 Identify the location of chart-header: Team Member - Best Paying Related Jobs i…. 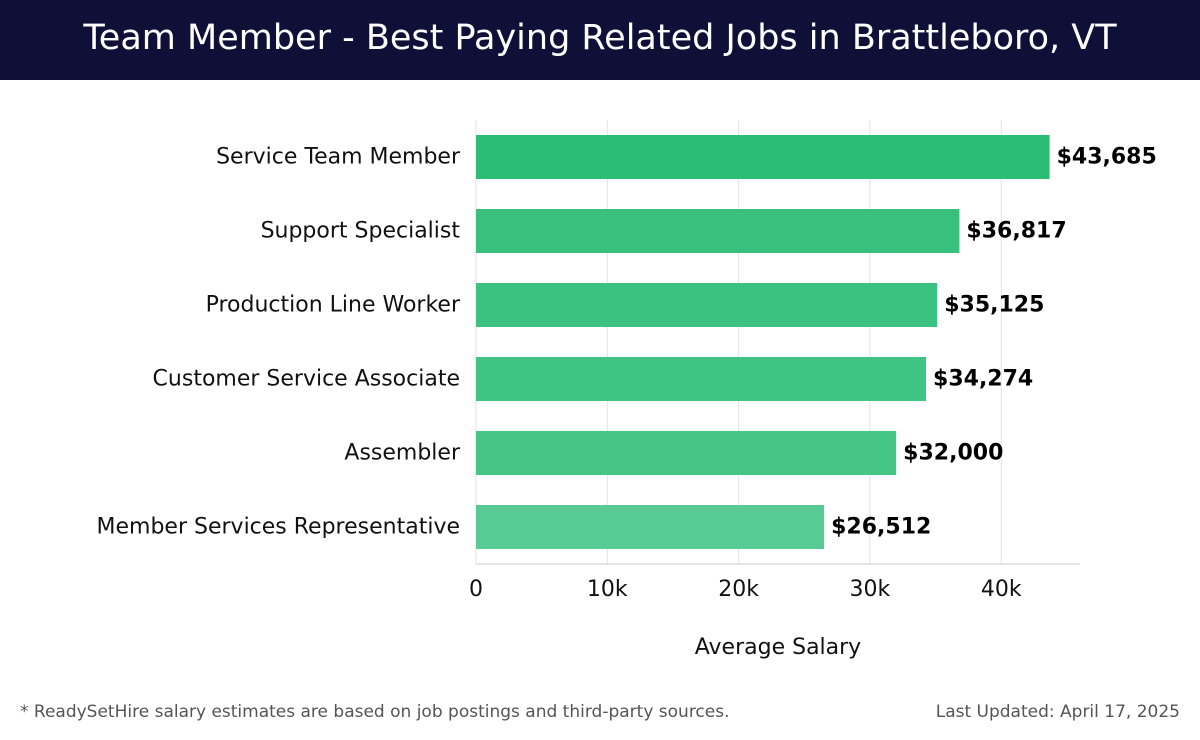
(600, 40).